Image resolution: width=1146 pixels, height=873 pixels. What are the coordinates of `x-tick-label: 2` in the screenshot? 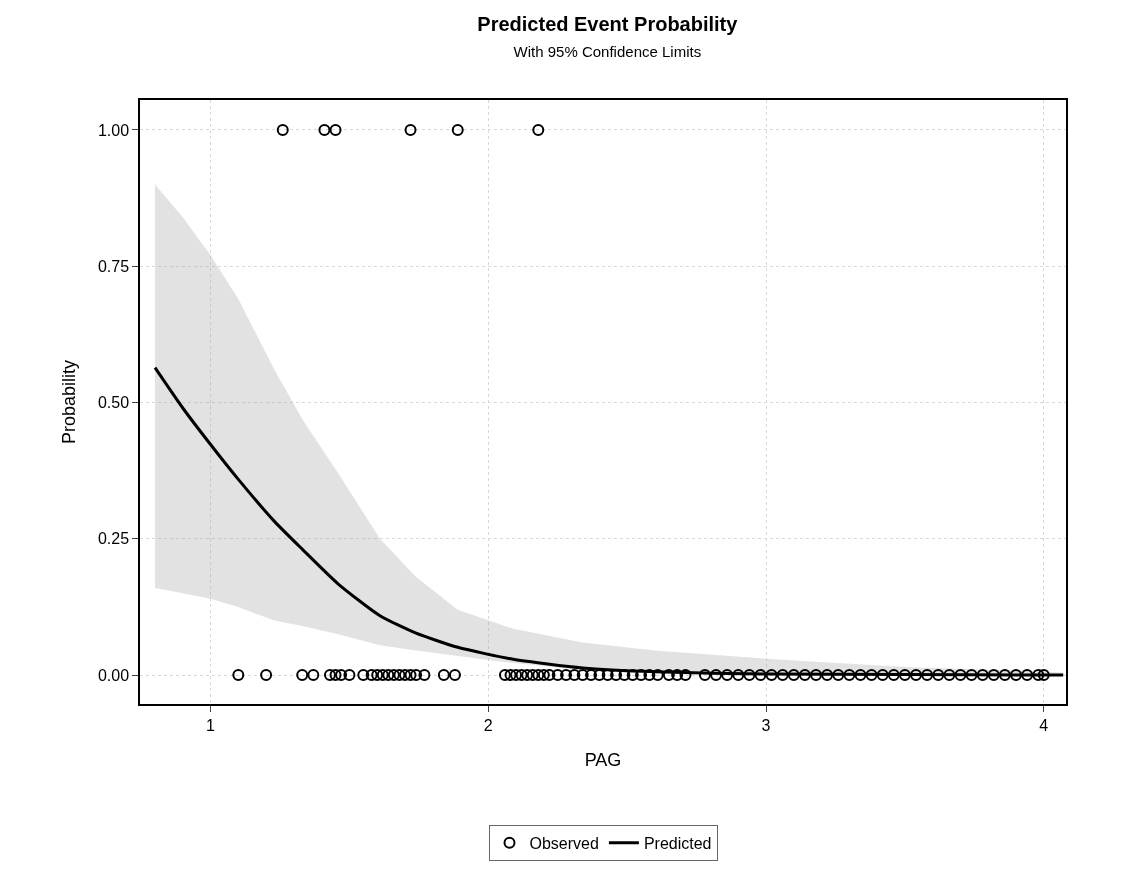 It's located at (488, 725).